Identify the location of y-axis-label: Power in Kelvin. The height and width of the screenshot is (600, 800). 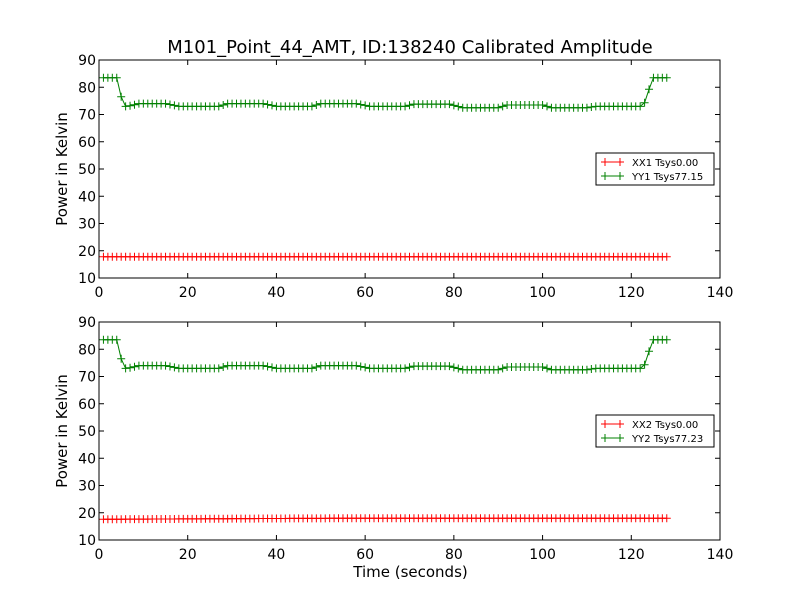
(62, 169).